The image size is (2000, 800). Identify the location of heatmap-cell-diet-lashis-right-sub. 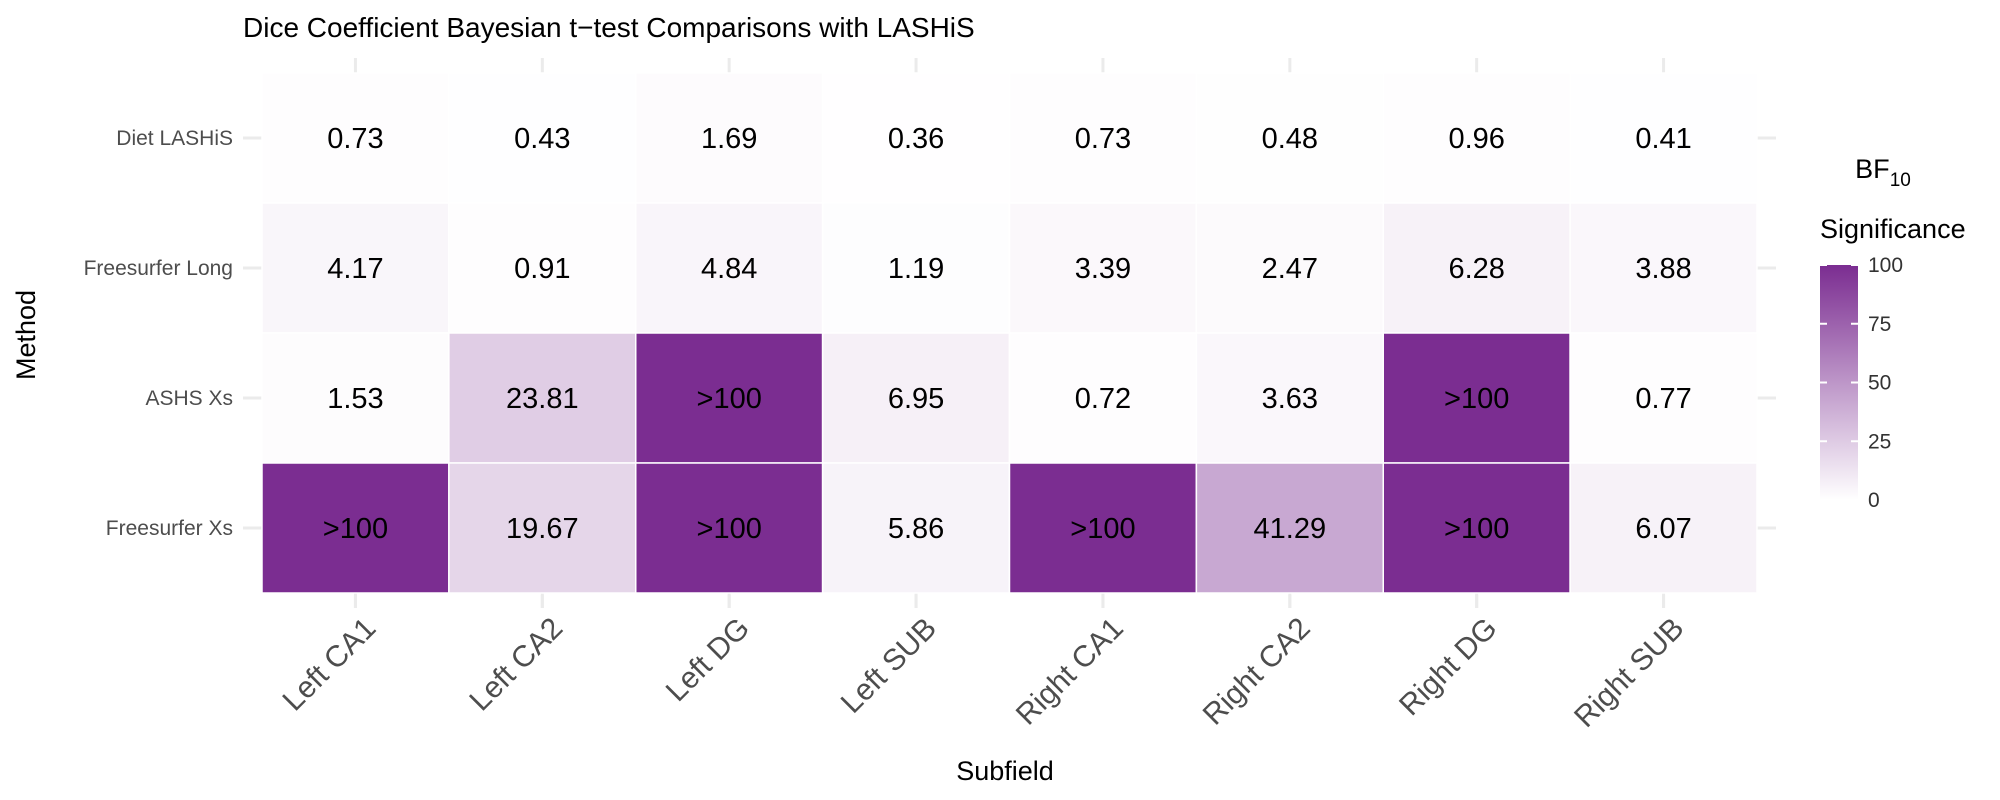
(1663, 138).